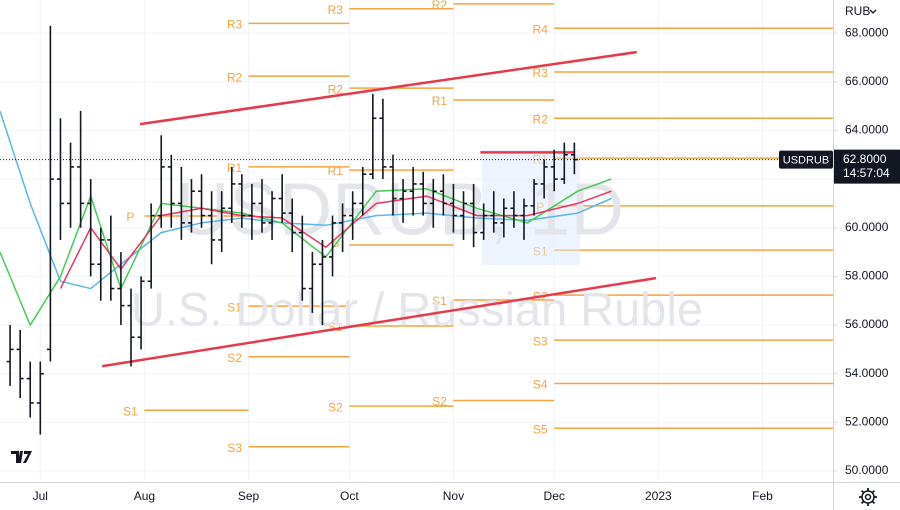  I want to click on y-tick-label: 54.0000, so click(867, 373).